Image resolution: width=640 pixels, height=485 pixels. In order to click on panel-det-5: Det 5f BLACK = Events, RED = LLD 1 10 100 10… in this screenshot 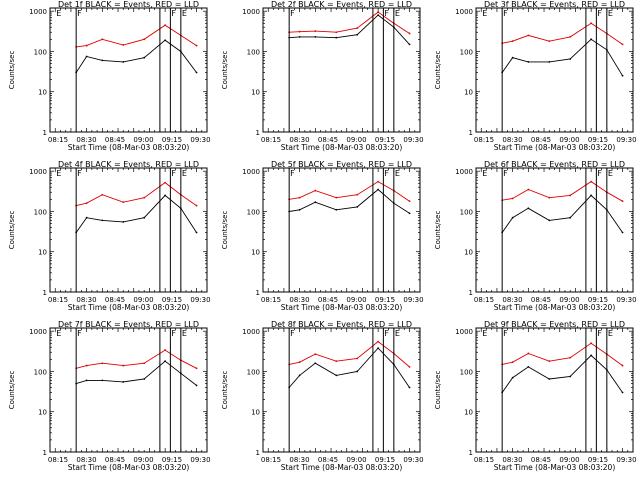, I will do `click(322, 236)`.